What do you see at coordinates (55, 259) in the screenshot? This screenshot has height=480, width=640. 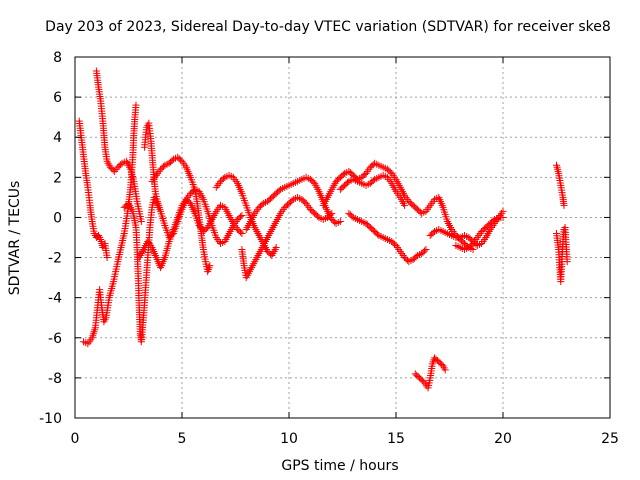 I see `y-tick-label: -2` at bounding box center [55, 259].